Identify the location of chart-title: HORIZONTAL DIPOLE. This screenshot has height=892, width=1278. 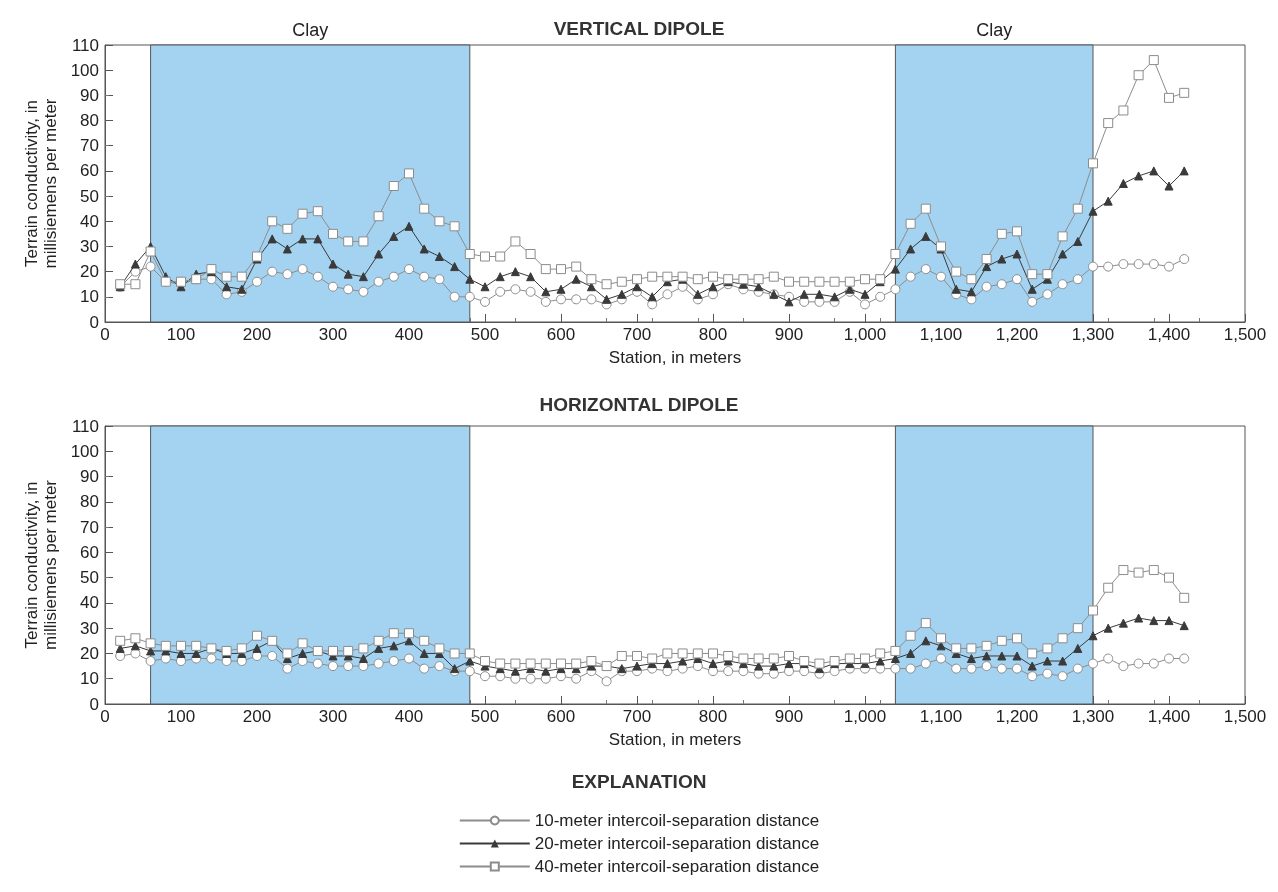
(639, 404).